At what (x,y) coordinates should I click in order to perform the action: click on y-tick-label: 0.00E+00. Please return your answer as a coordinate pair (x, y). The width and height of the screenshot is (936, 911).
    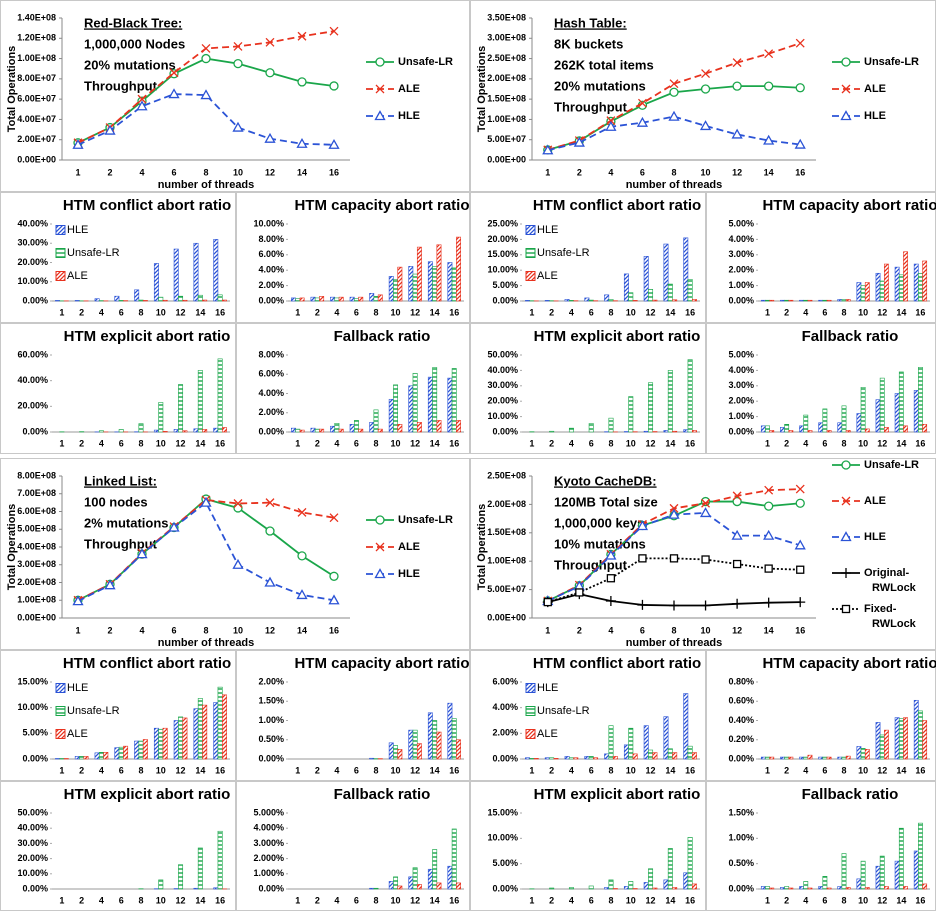
    Looking at the image, I should click on (506, 159).